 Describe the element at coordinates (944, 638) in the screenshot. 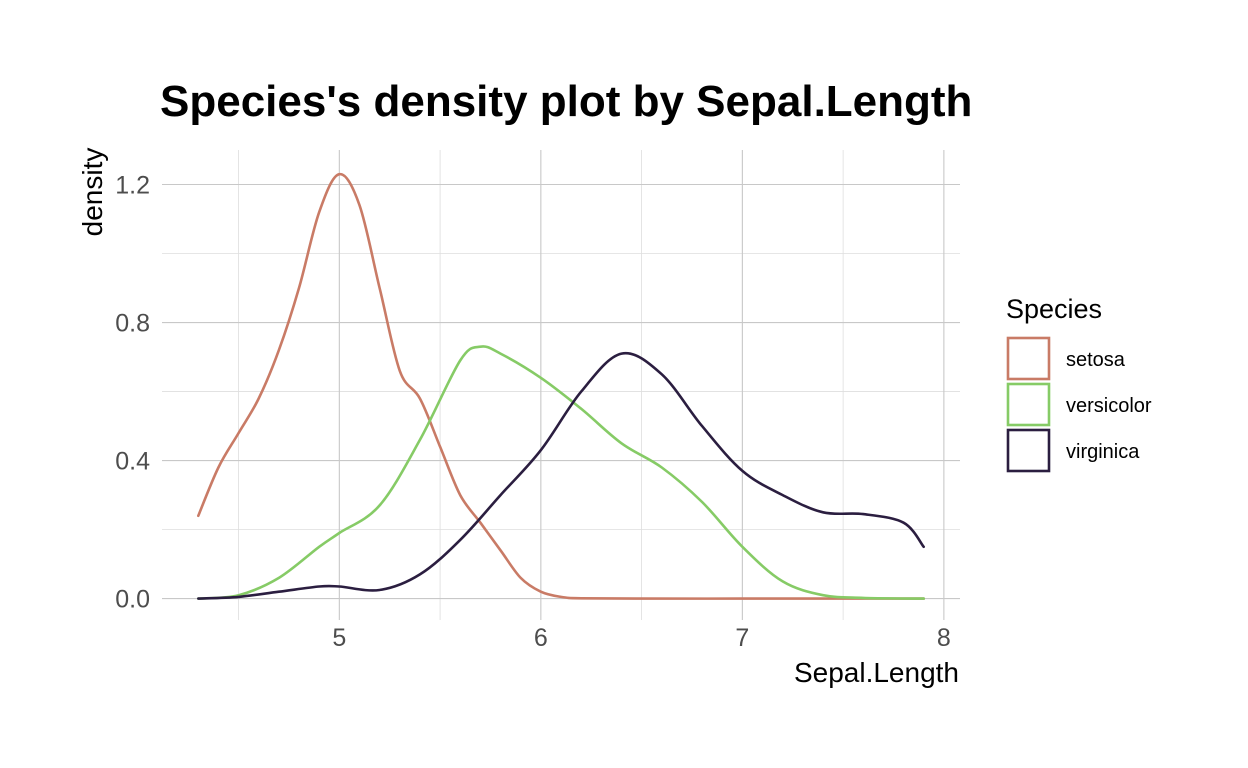

I see `x-tick-label: 8` at that location.